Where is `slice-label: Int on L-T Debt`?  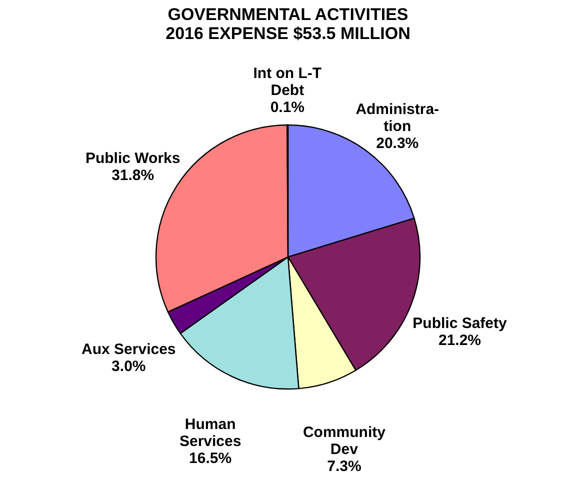 slice-label: Int on L-T Debt is located at coordinates (287, 82).